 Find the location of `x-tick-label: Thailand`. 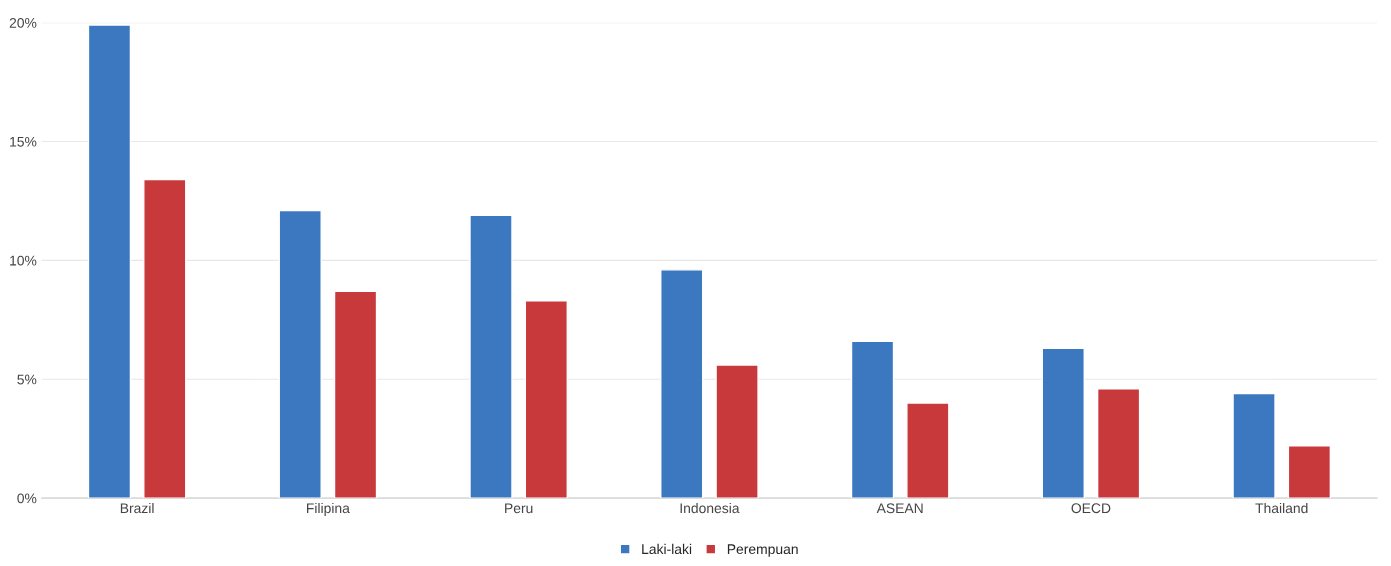

x-tick-label: Thailand is located at coordinates (1281, 508).